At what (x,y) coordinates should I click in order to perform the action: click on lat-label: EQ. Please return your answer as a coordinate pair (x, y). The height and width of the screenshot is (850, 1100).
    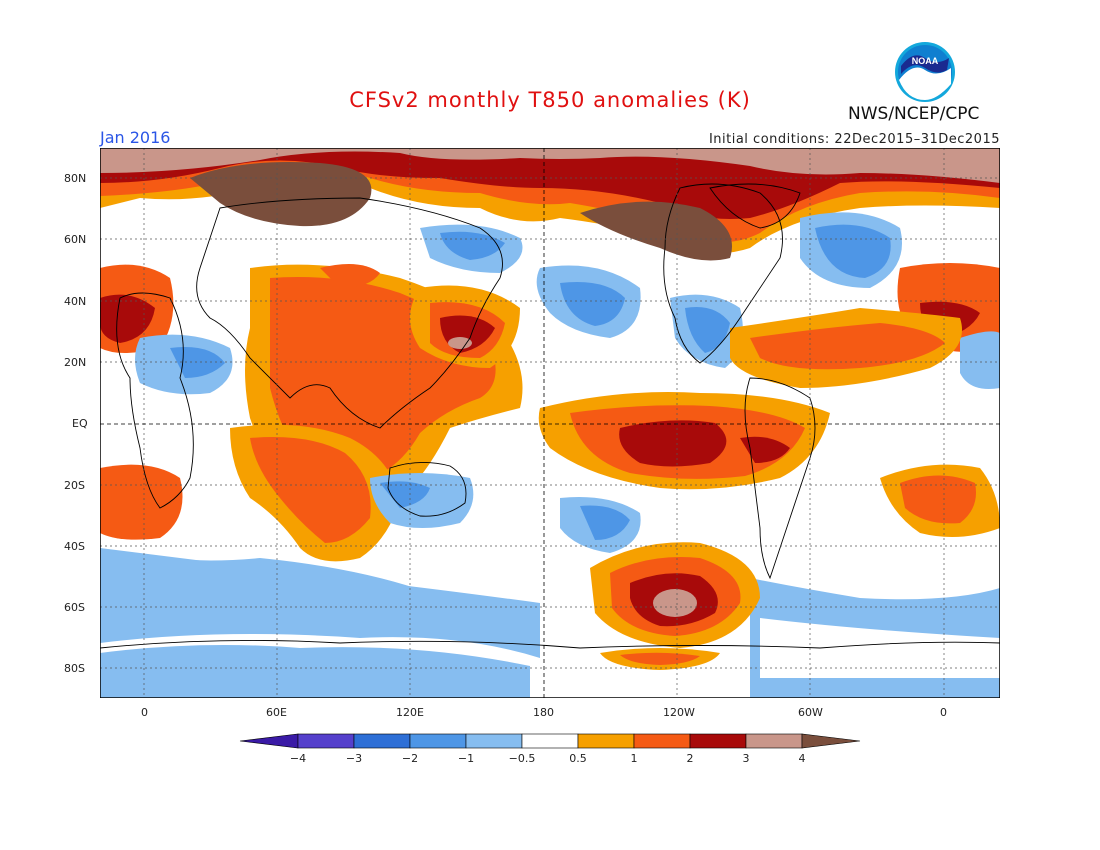
    Looking at the image, I should click on (80, 423).